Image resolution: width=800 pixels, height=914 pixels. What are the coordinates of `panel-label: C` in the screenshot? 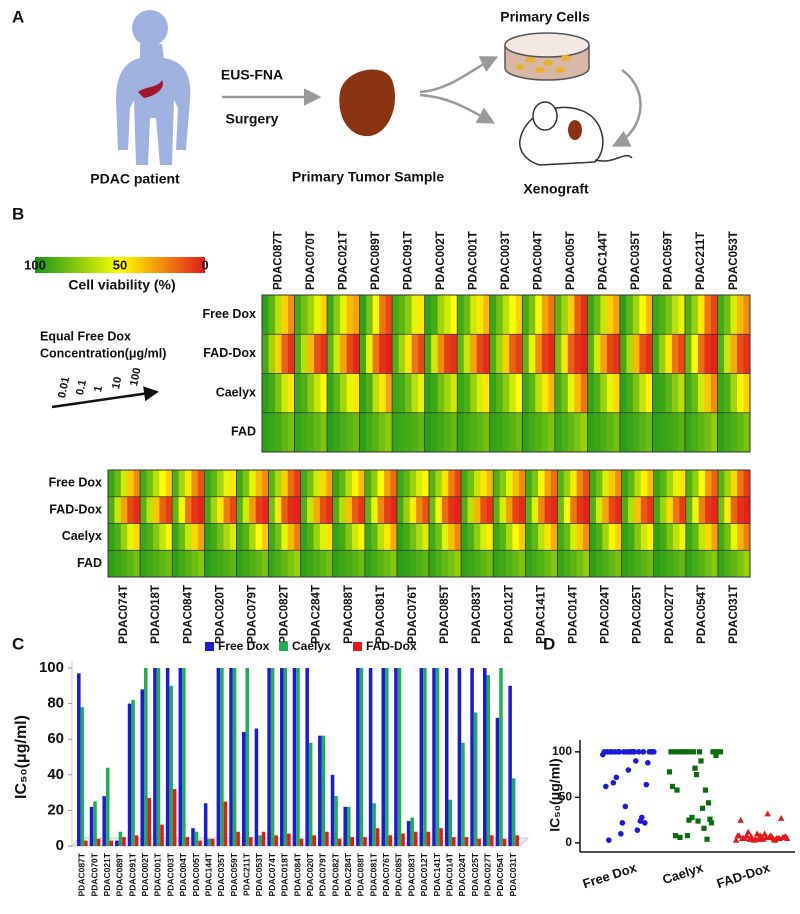 It's located at (18, 643).